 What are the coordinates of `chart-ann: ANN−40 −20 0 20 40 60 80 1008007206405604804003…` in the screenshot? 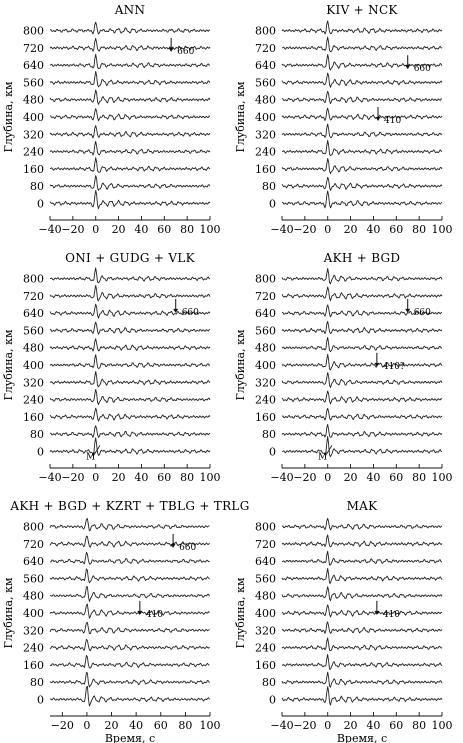 It's located at (111, 119).